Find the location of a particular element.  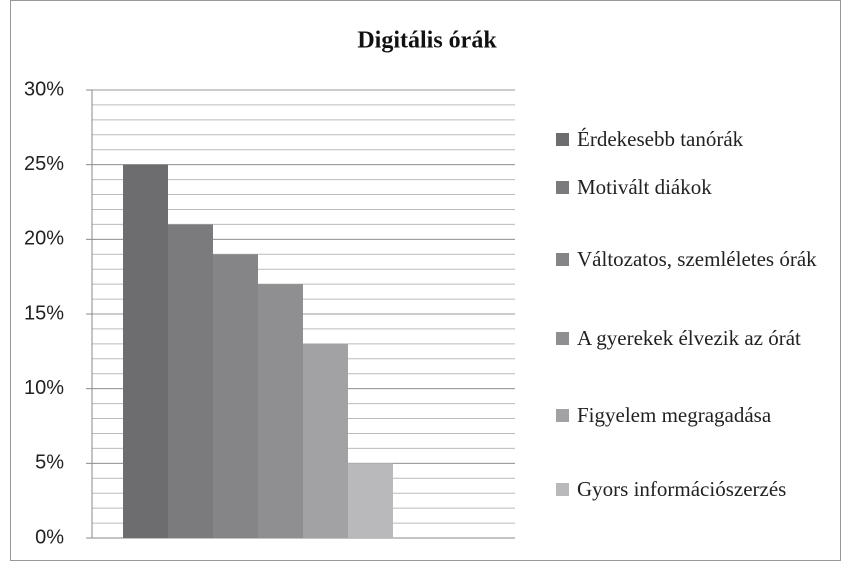

y-tick-label: 25% is located at coordinates (44, 164).